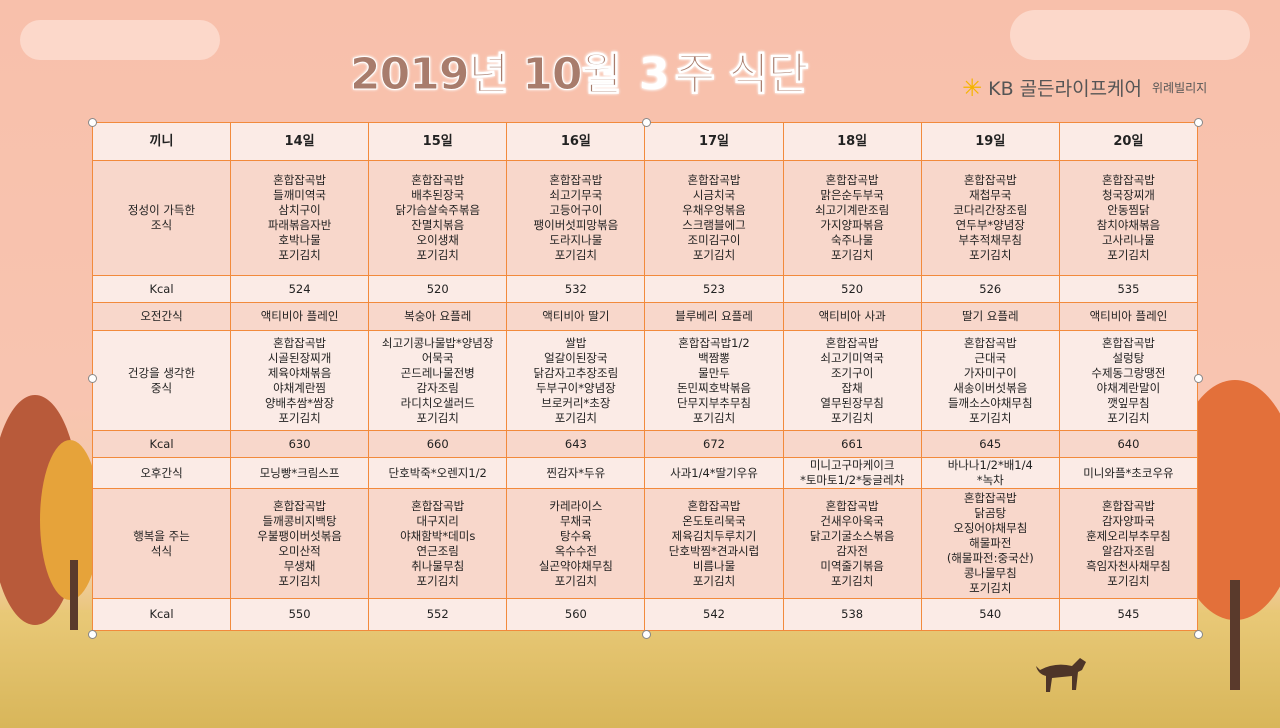 The height and width of the screenshot is (728, 1280). What do you see at coordinates (990, 141) in the screenshot?
I see `header-day: 19일` at bounding box center [990, 141].